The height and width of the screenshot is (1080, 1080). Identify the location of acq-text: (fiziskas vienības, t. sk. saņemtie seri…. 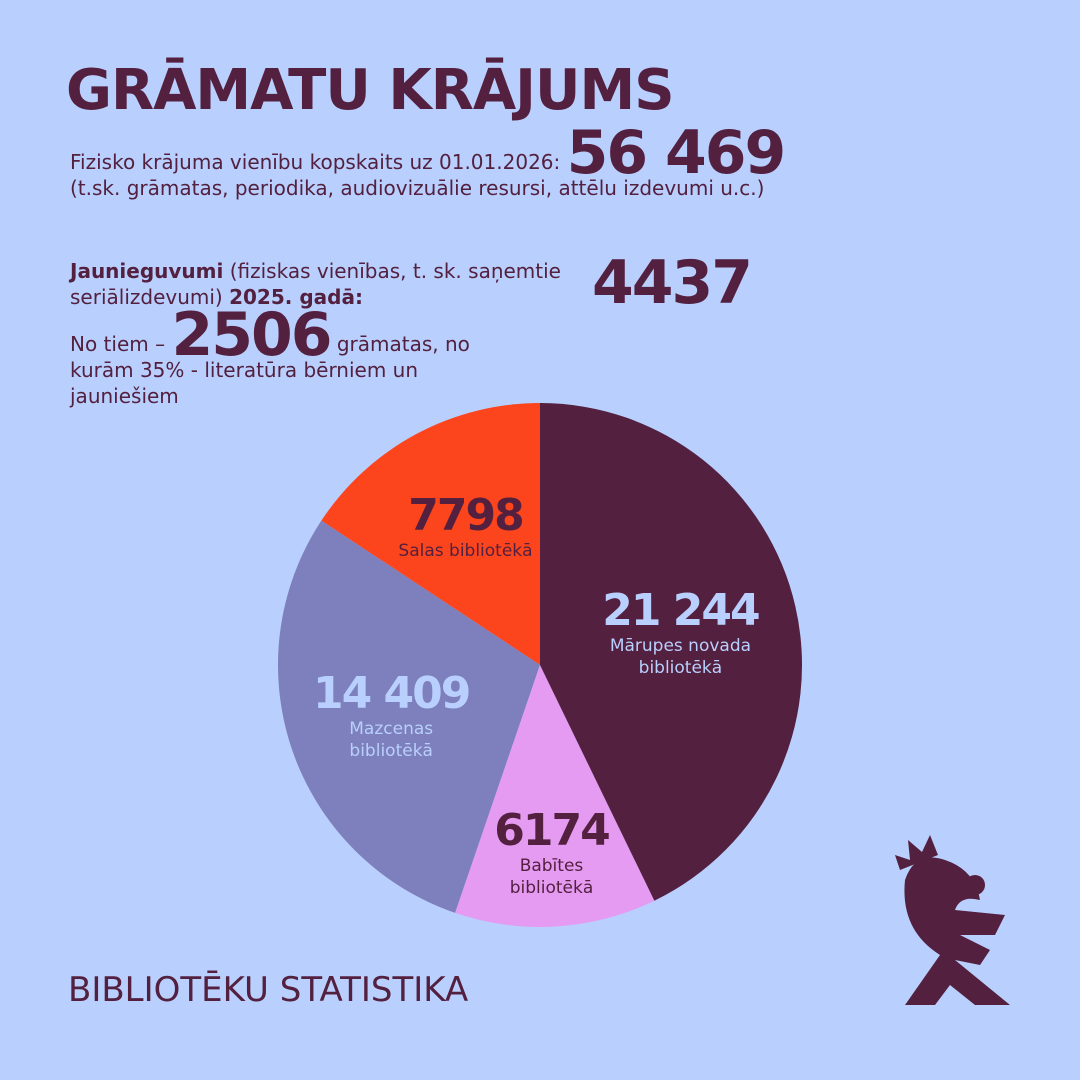
(315, 284).